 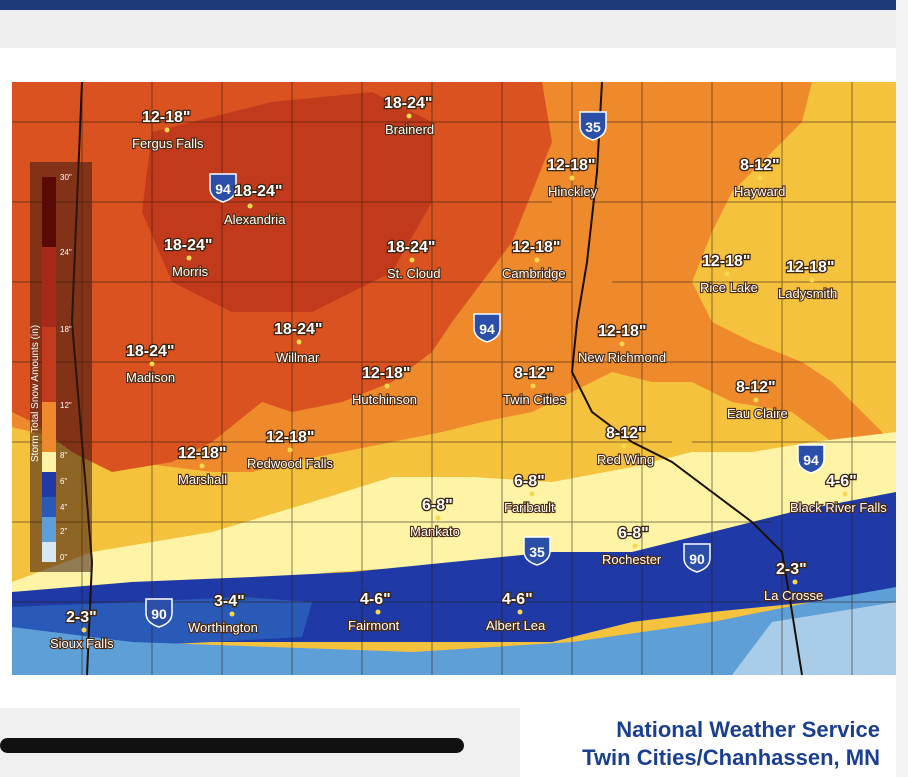 I want to click on location-worthington: 3-4" Worthington, so click(x=223, y=614).